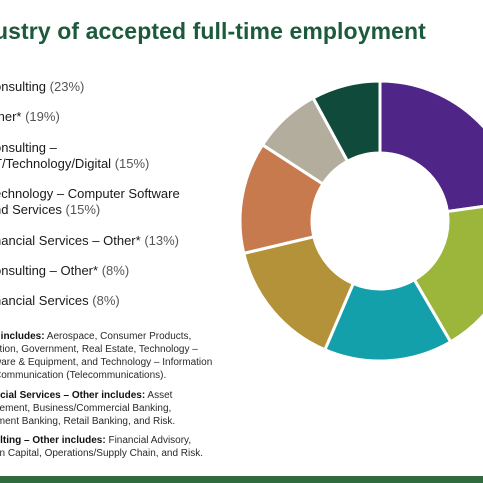 This screenshot has width=483, height=483. Describe the element at coordinates (49, 270) in the screenshot. I see `legend-label: onsulting – Other*` at that location.